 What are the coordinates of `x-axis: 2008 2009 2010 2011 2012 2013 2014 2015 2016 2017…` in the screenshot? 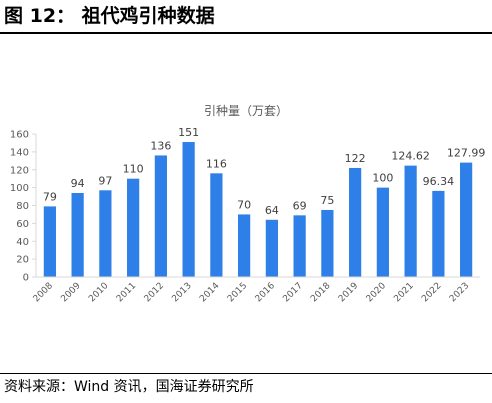 It's located at (256, 290).